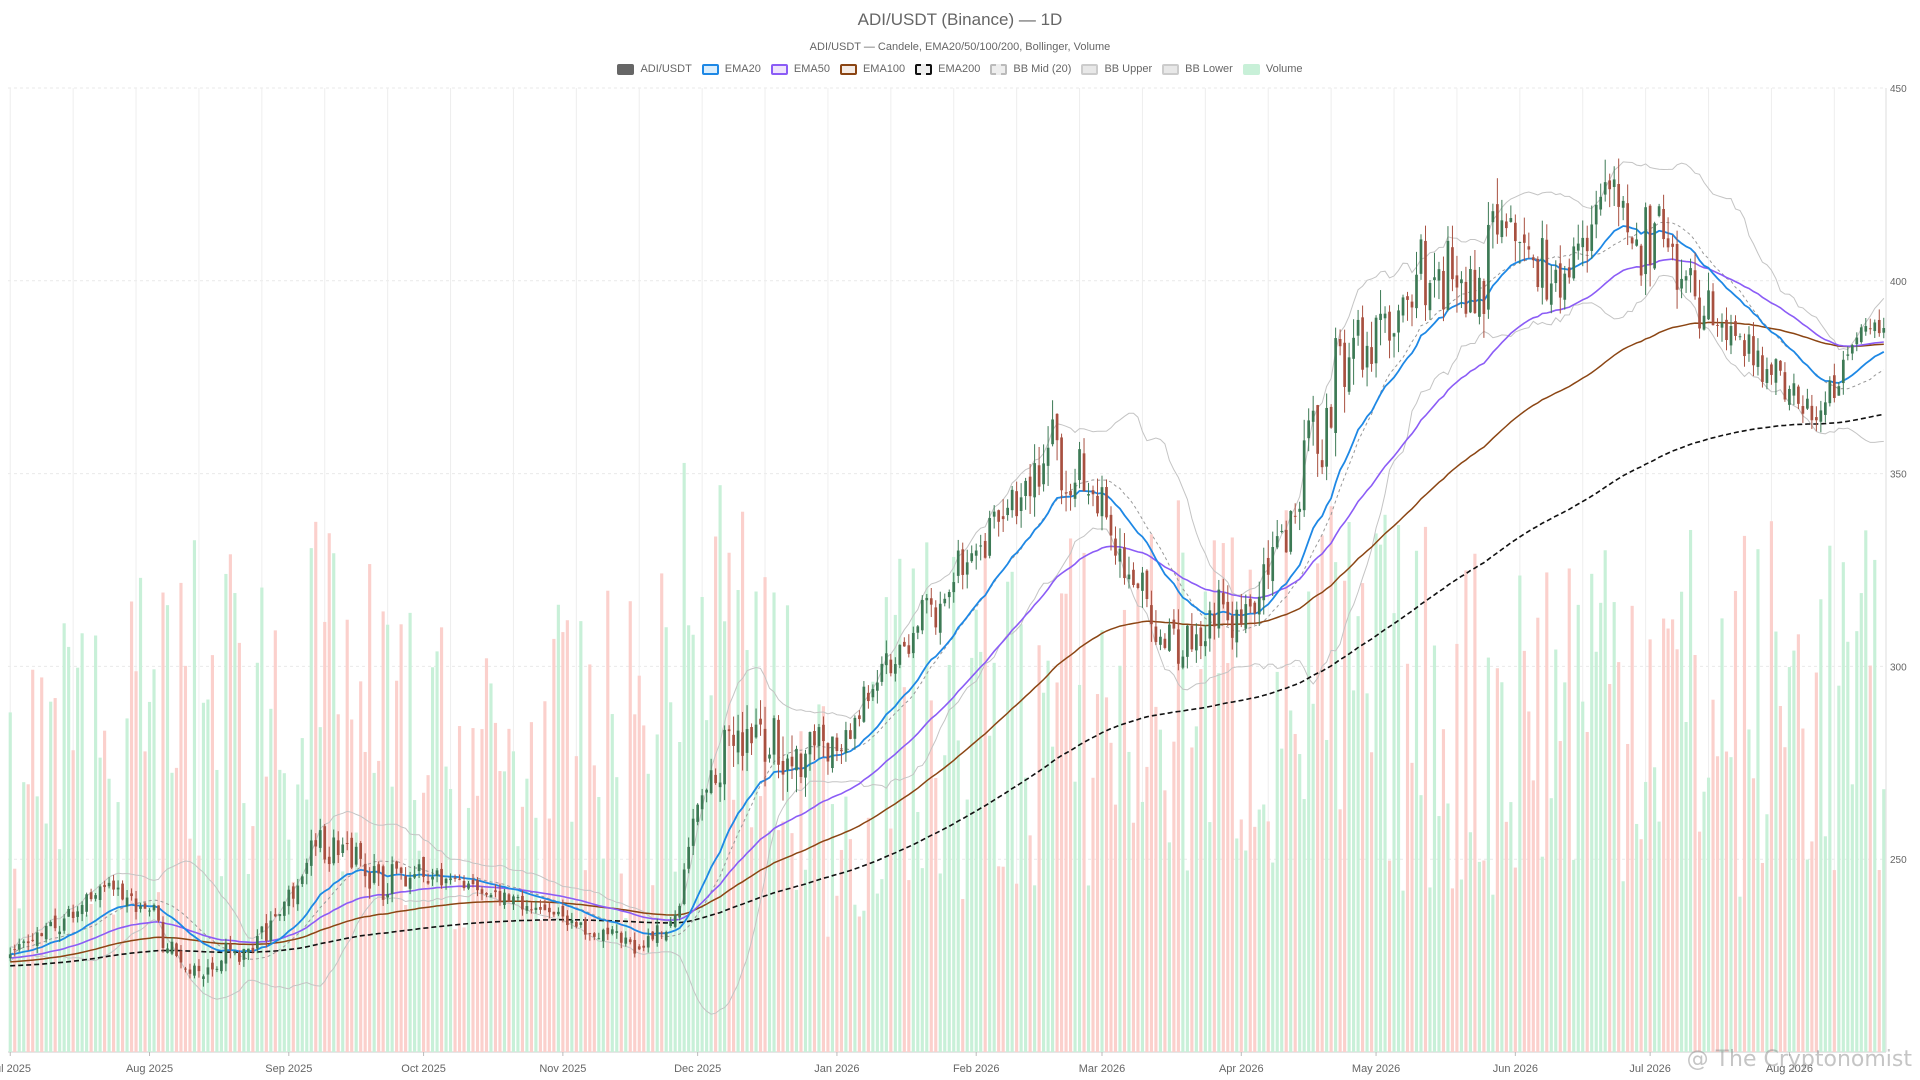 Image resolution: width=1920 pixels, height=1080 pixels. Describe the element at coordinates (654, 69) in the screenshot. I see `legend-item-adi-usdt: ADI/USDT` at that location.